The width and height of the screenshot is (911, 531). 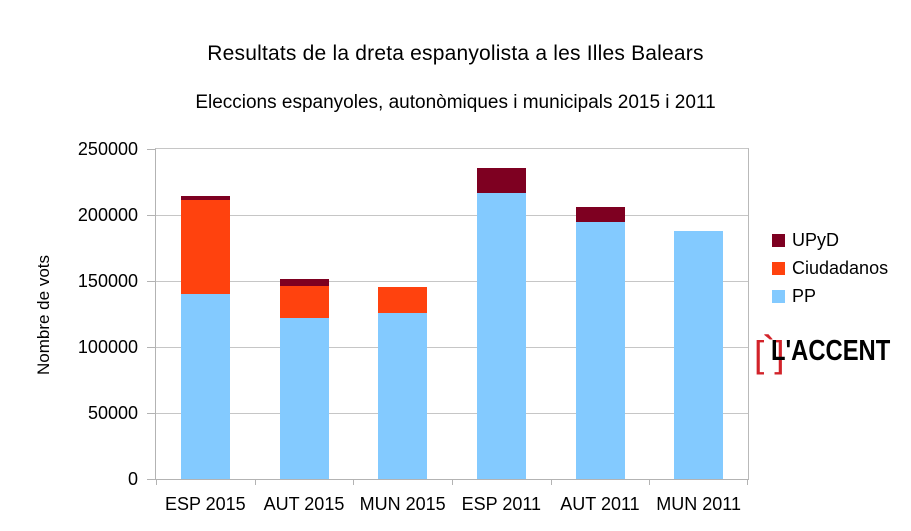 I want to click on legend-item-ciudadanos: Ciudadanos, so click(x=830, y=268).